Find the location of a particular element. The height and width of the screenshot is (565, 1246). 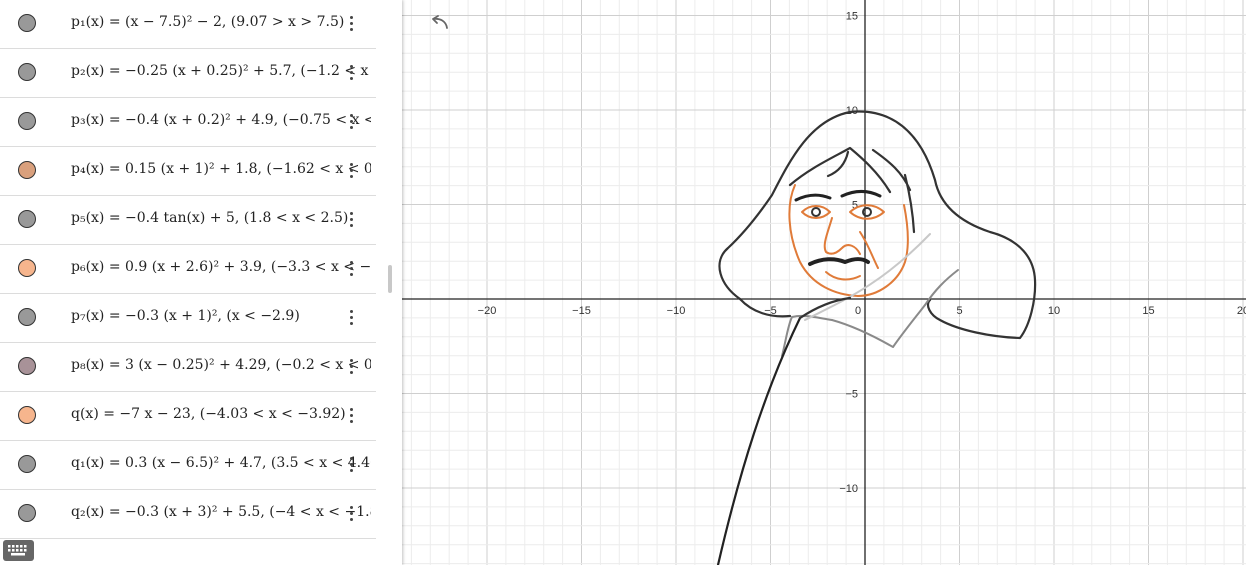

neck-line is located at coordinates (867, 277).